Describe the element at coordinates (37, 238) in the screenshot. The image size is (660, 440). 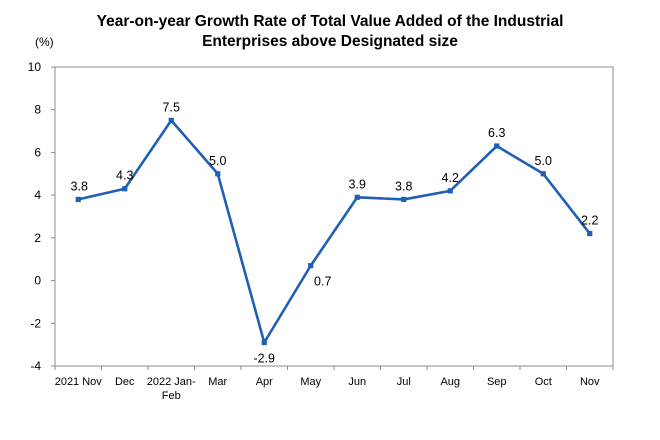
I see `y-tick-label: 2` at that location.